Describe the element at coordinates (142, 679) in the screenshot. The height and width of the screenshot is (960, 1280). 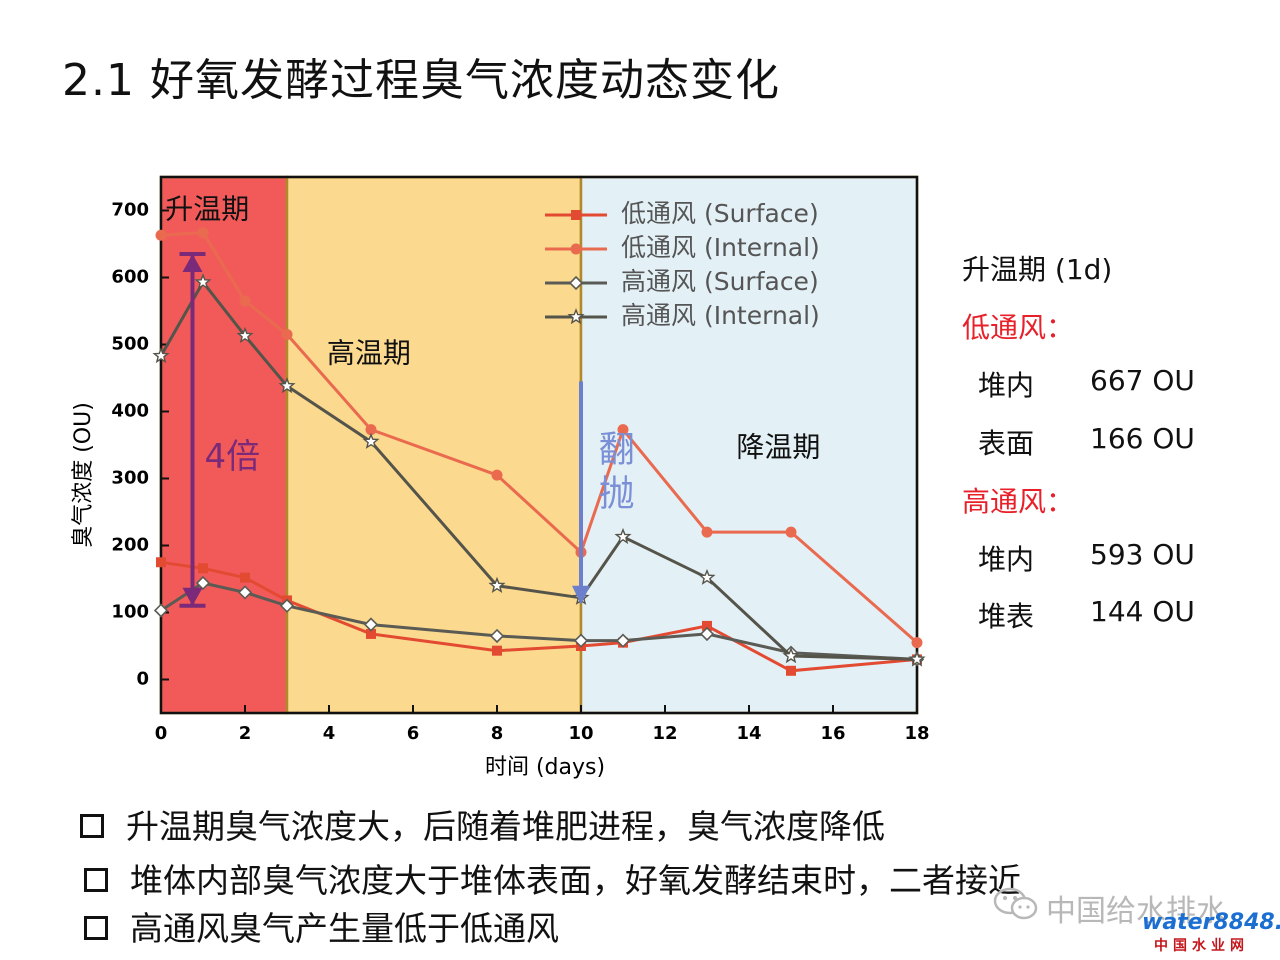
I see `y-tick-label: 0` at that location.